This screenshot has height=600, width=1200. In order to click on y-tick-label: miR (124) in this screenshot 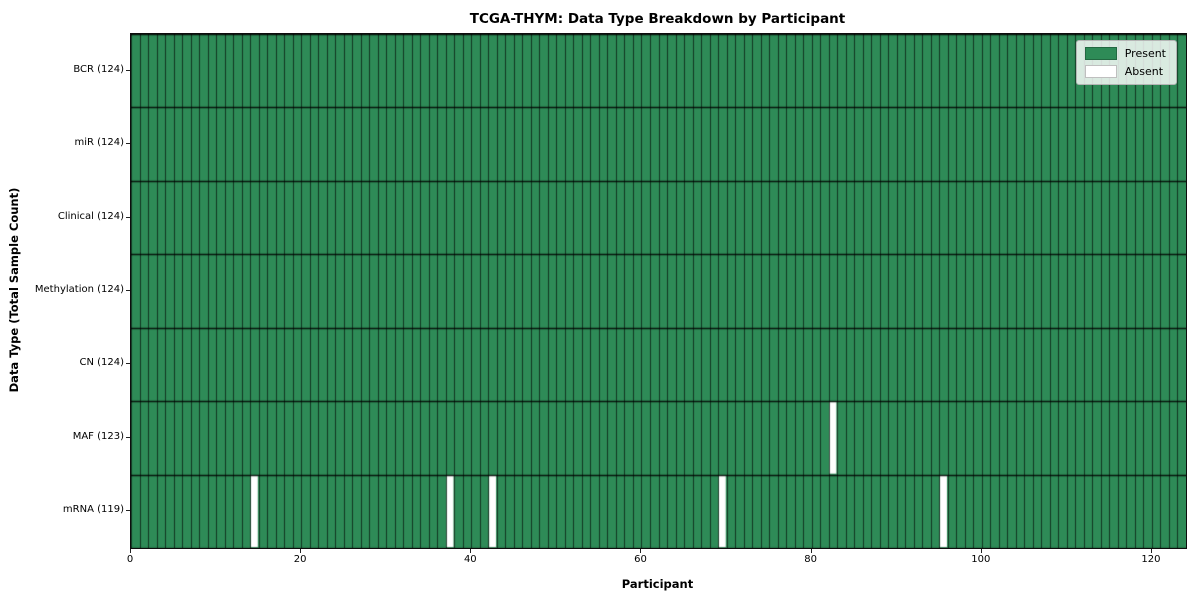, I will do `click(99, 143)`.